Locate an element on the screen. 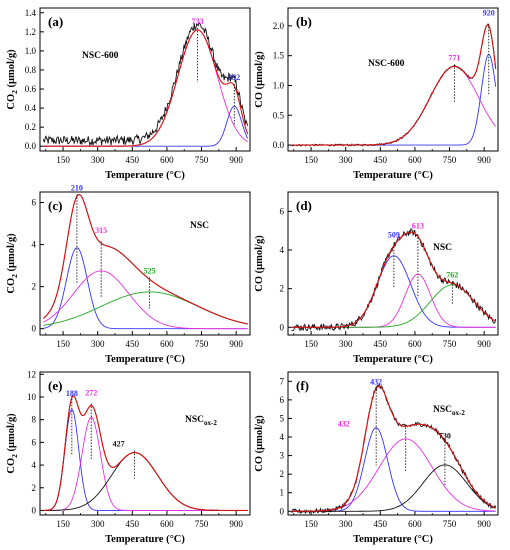 This screenshot has height=550, width=510. peak-label: 272 is located at coordinates (91, 393).